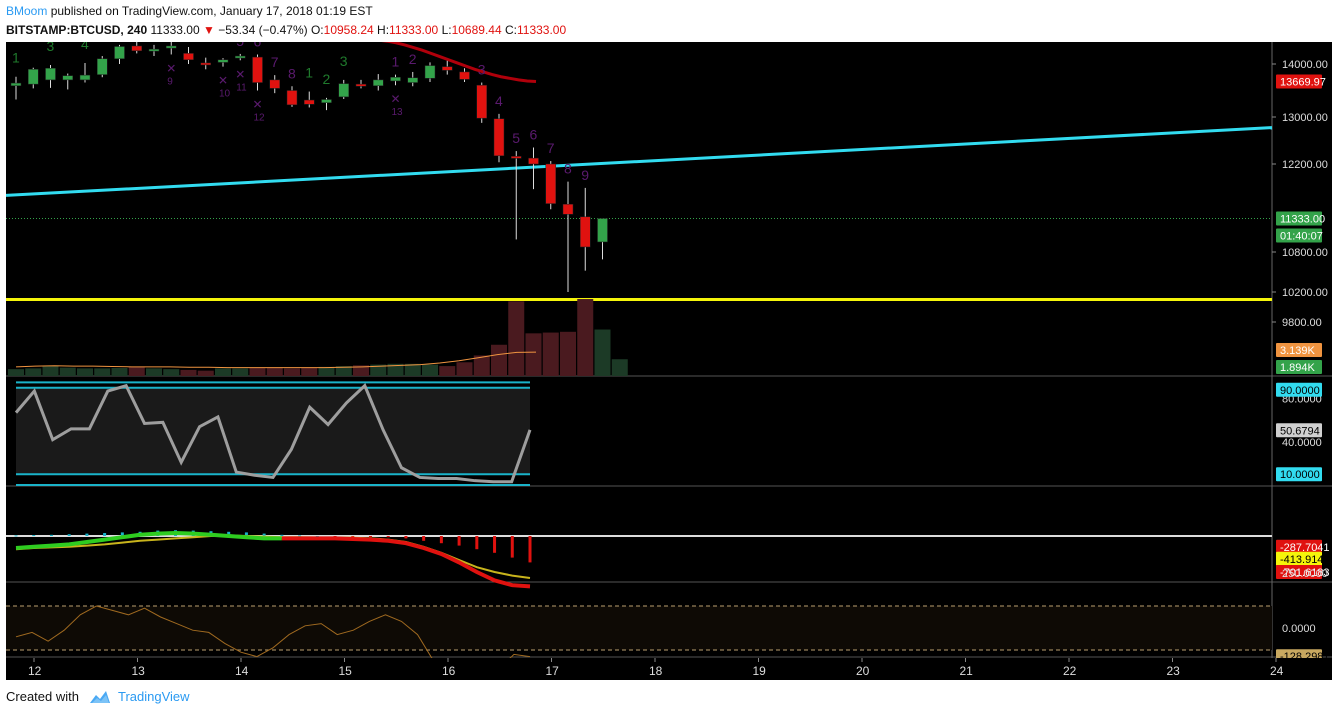  Describe the element at coordinates (35, 671) in the screenshot. I see `time-tick-label: 12` at that location.